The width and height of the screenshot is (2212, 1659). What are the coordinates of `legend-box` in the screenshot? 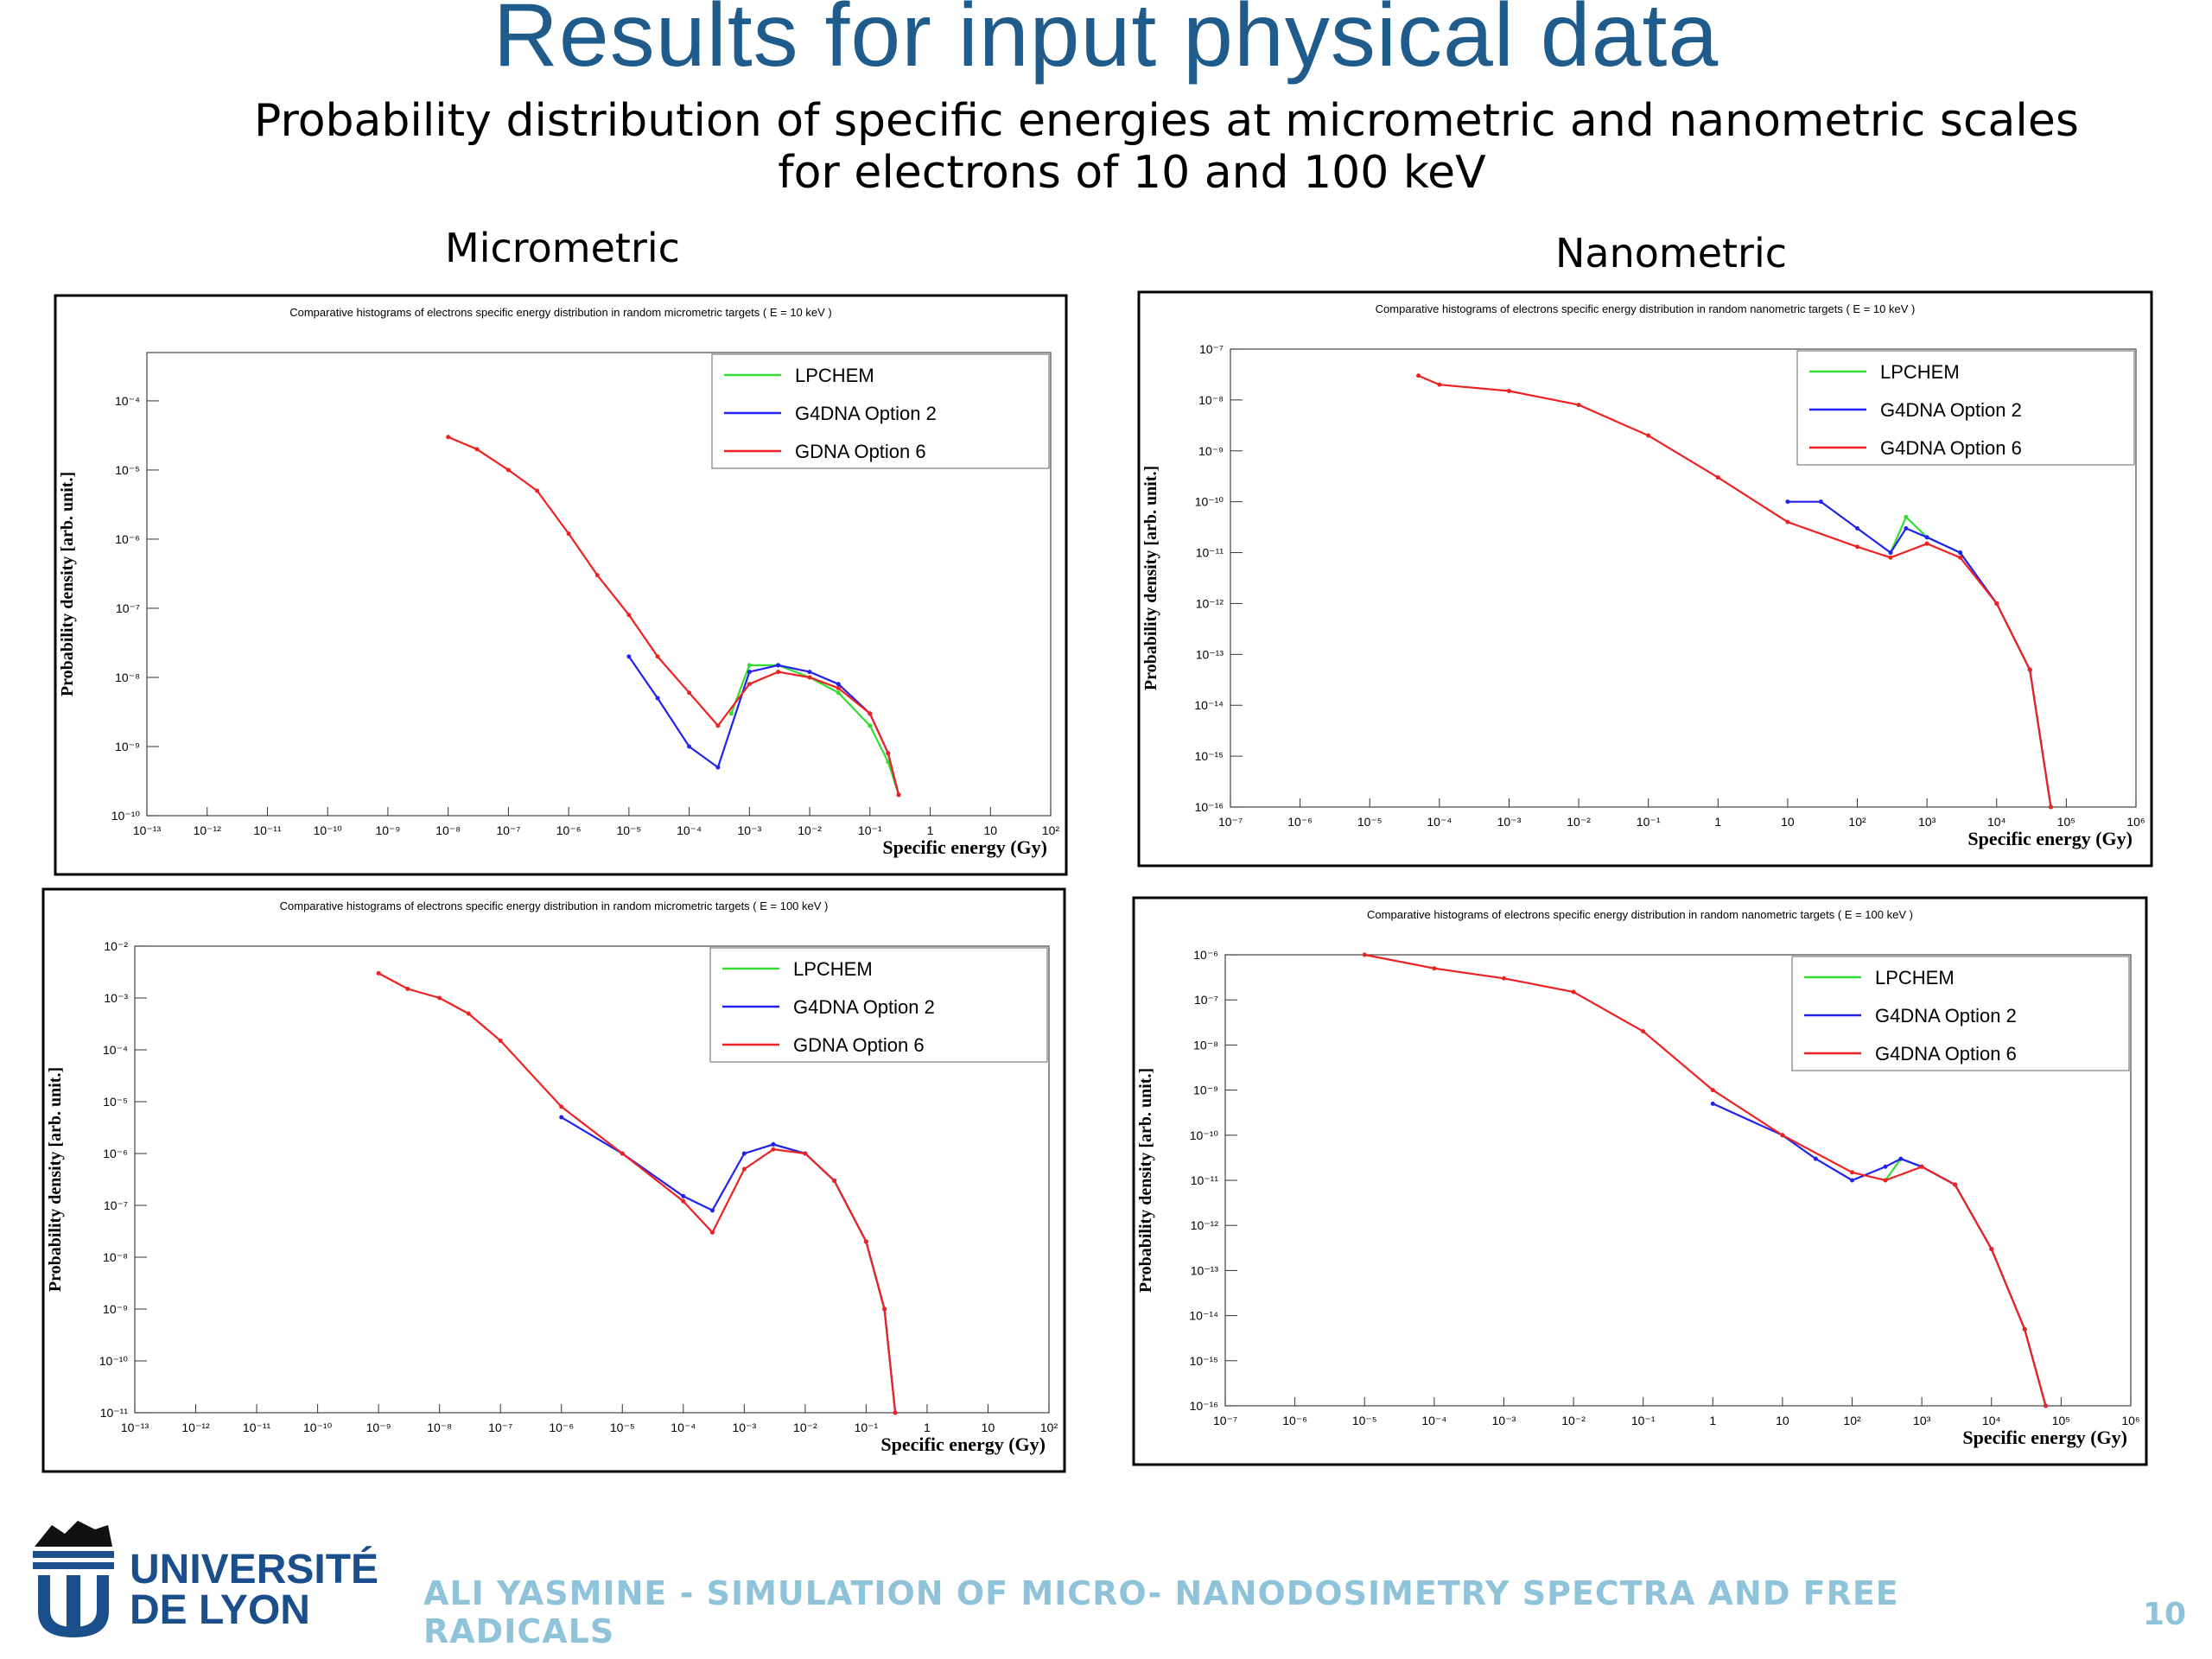 It's located at (1960, 1013).